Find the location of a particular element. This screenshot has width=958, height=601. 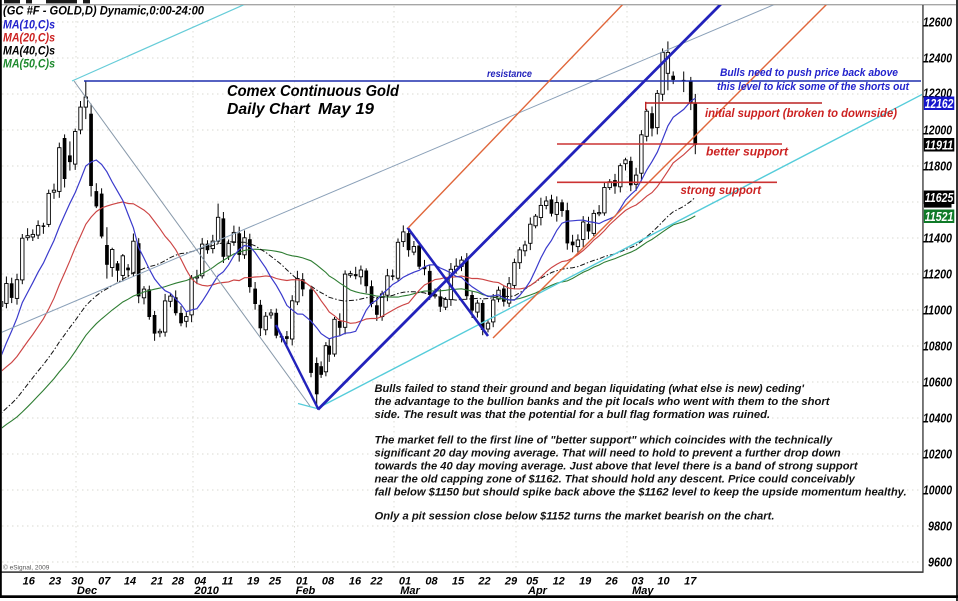

svg-text:Bulls need to push price back: Bulls need to push price back above is located at coordinates (809, 73).